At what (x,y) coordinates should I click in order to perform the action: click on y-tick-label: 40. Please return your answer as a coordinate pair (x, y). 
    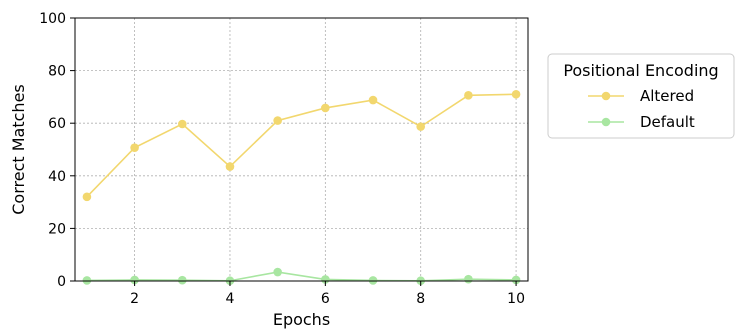
    Looking at the image, I should click on (57, 177).